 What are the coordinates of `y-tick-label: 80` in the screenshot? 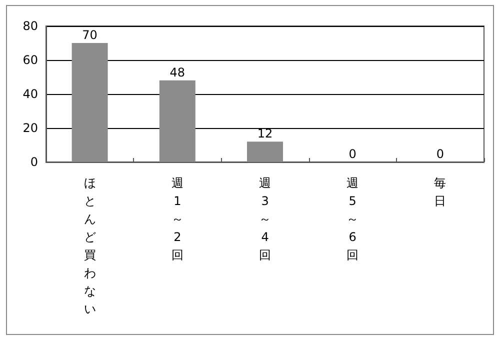 It's located at (30, 26).